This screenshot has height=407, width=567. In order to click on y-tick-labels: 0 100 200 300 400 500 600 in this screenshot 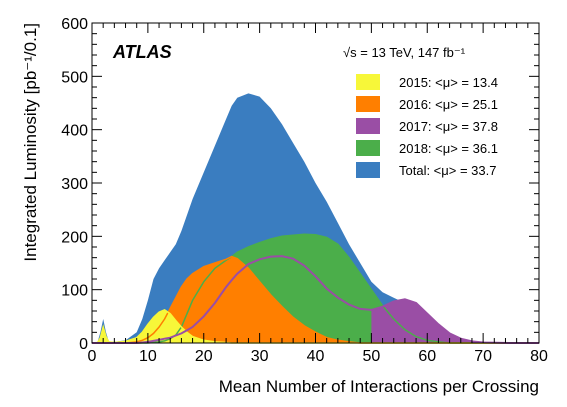, I will do `click(74, 184)`.